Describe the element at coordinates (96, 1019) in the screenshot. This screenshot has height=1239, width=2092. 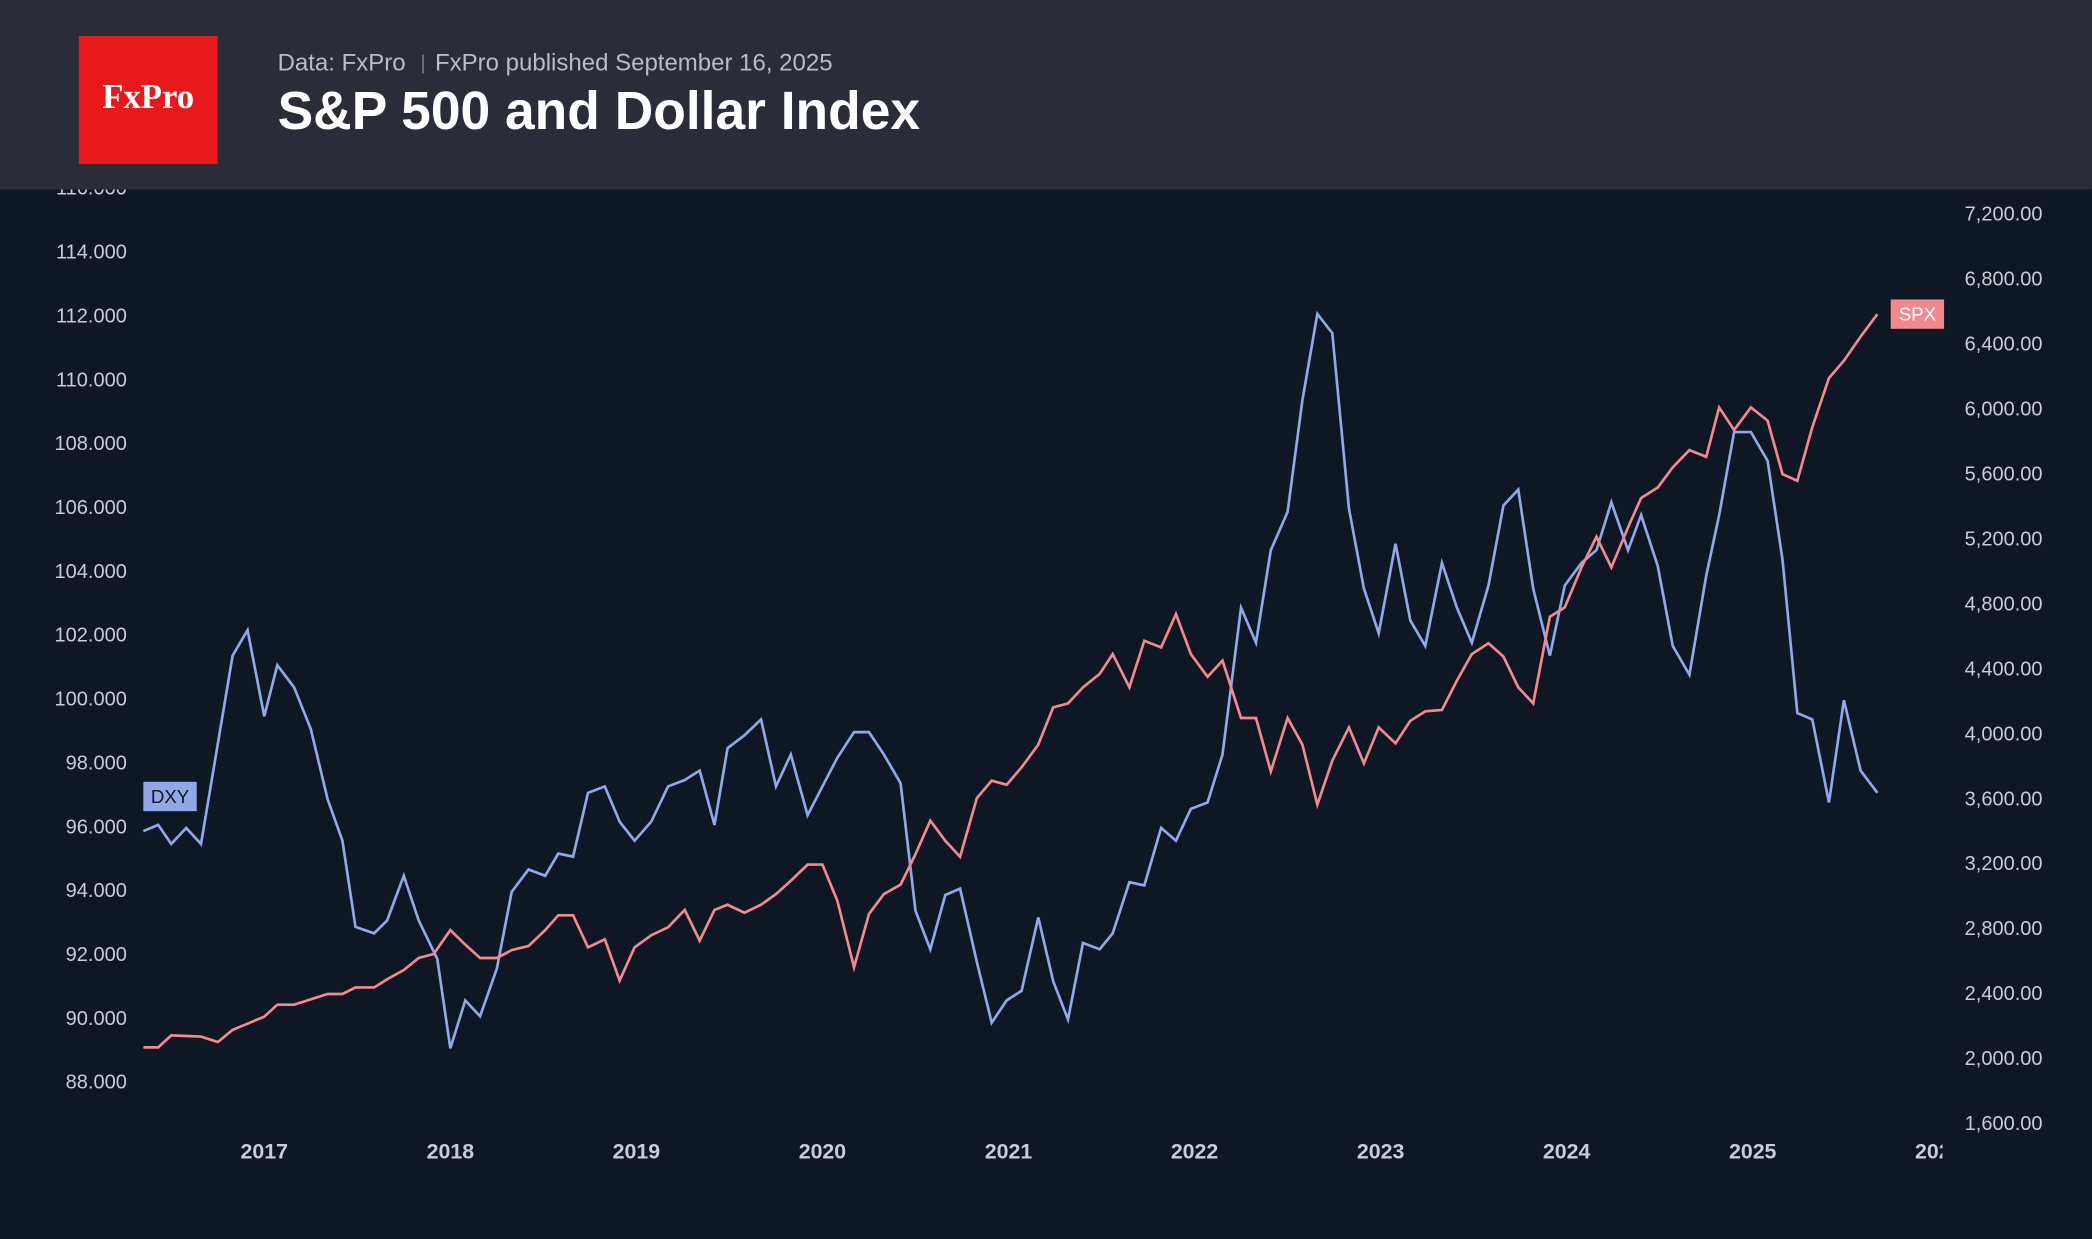
I see `y-tick-label: 90.000` at that location.